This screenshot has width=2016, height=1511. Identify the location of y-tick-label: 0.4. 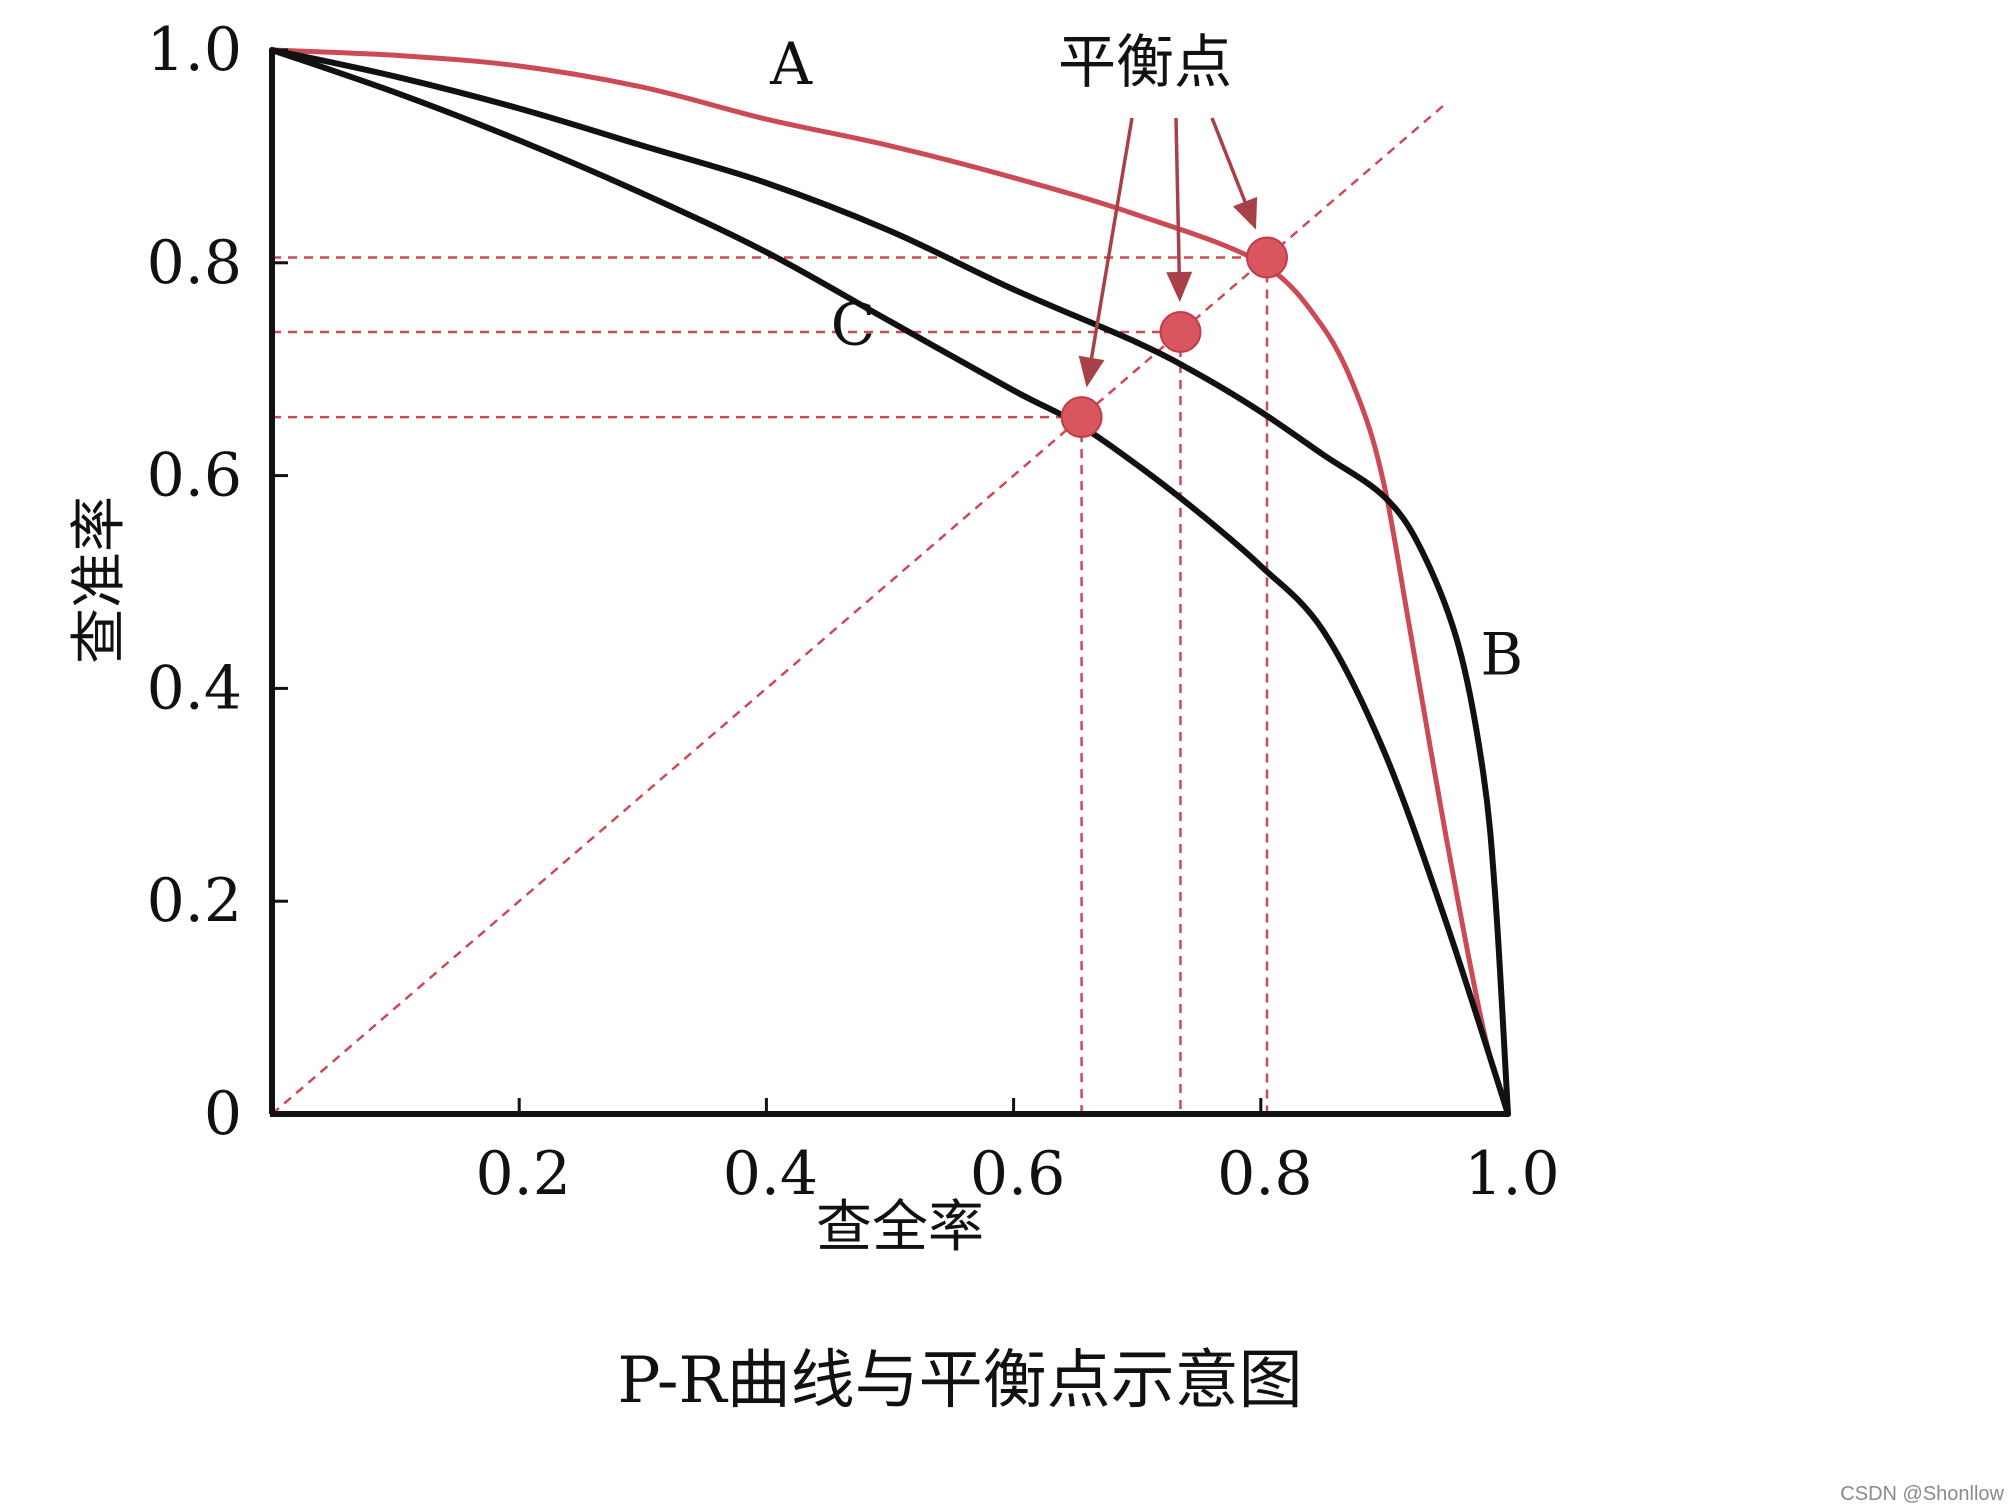
(194, 688).